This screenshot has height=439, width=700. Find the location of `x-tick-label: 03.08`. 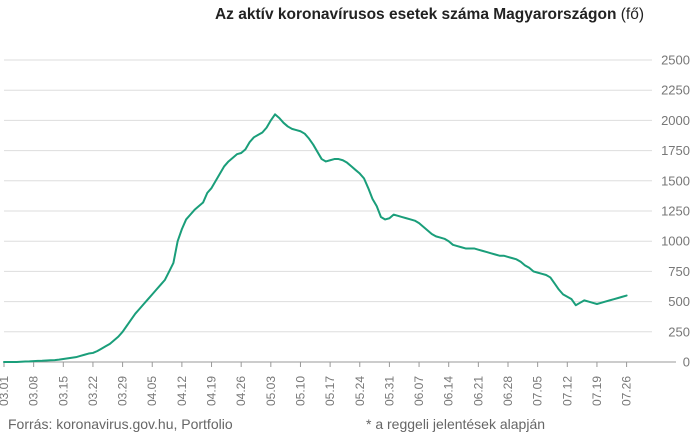

x-tick-label: 03.08 is located at coordinates (34, 391).